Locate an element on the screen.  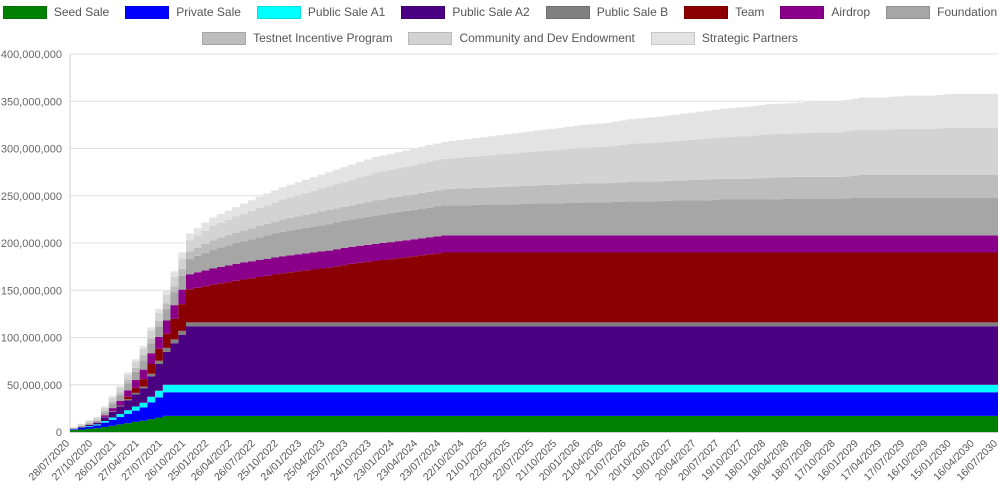
legend-item-strategic-partners: Strategic Partners is located at coordinates (724, 38).